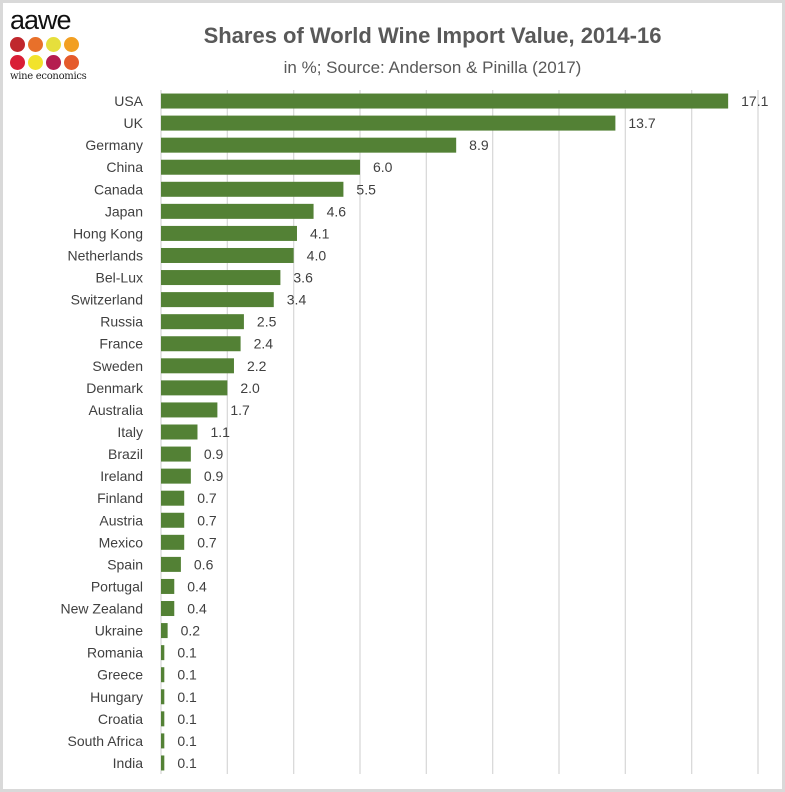  Describe the element at coordinates (130, 432) in the screenshot. I see `category-label: Italy` at that location.